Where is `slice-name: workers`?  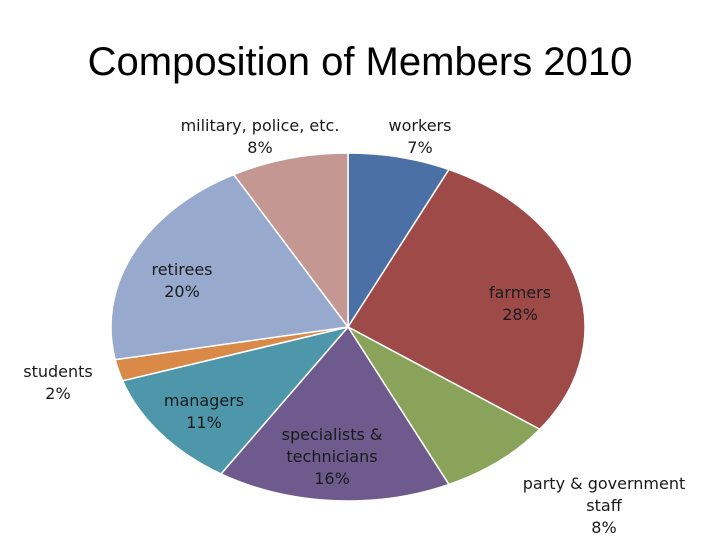
slice-name: workers is located at coordinates (420, 125).